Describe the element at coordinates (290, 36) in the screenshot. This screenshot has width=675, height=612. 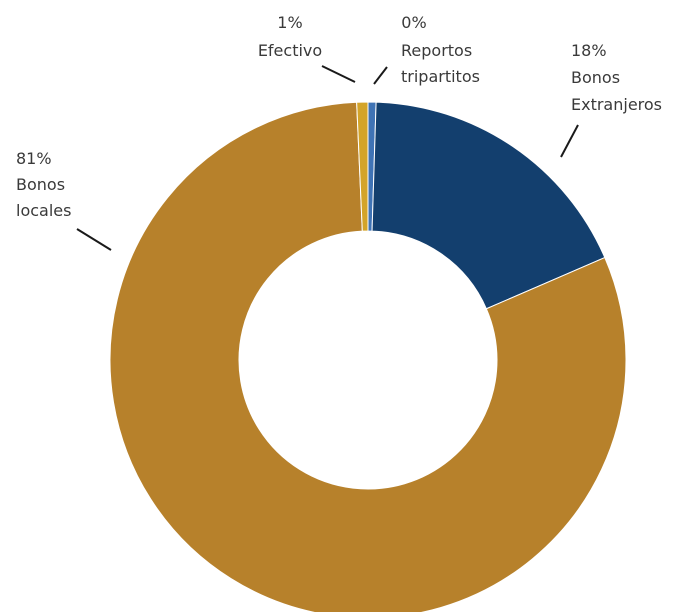
I see `label-efectivo: 1% Efectivo` at that location.